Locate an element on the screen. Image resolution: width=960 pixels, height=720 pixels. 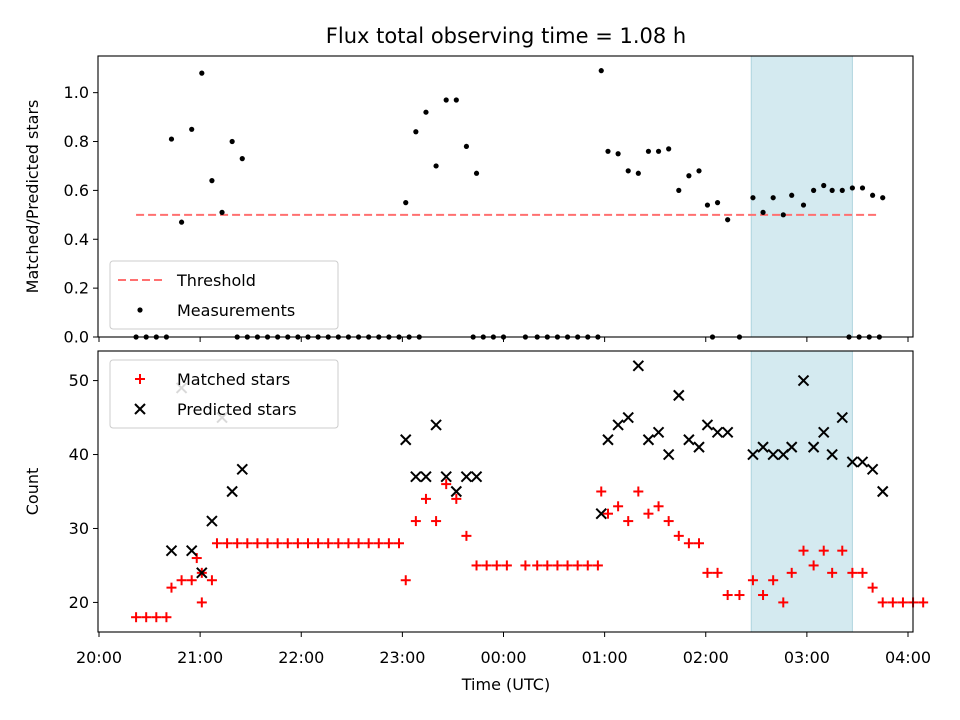
count-legend: Matched stars Predicted stars is located at coordinates (224, 394).